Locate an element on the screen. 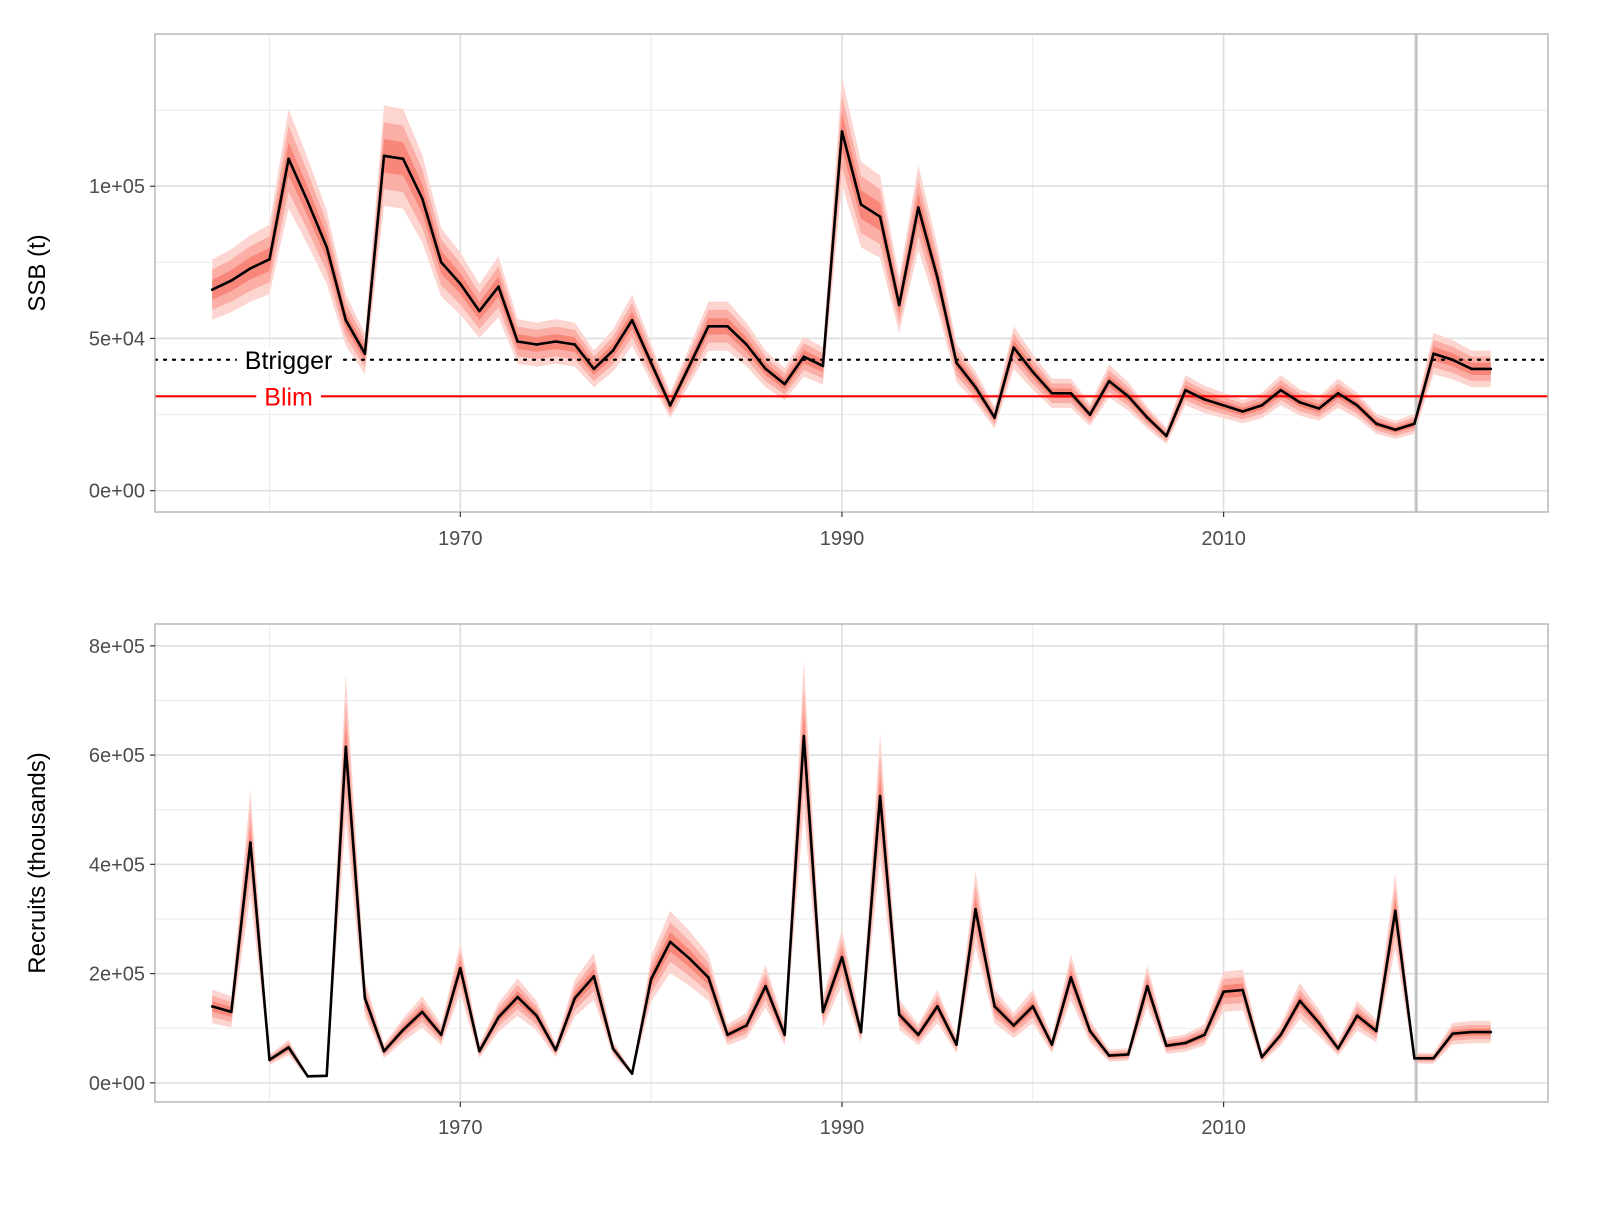 This screenshot has width=1600, height=1205. y-tick-label: 4e+05 is located at coordinates (117, 865).